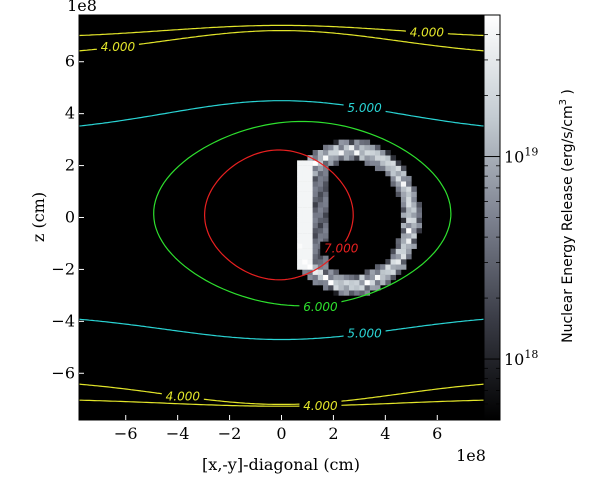  I want to click on y-tick-label: 6, so click(70, 61).